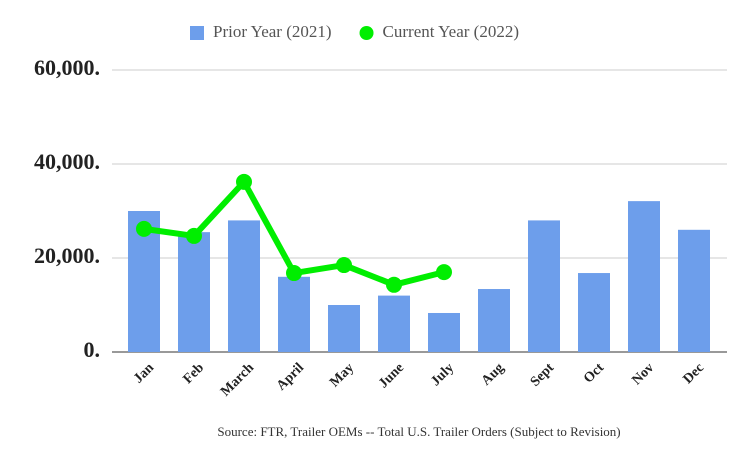 This screenshot has height=463, width=750. Describe the element at coordinates (92, 349) in the screenshot. I see `y-tick-label: 0.` at that location.